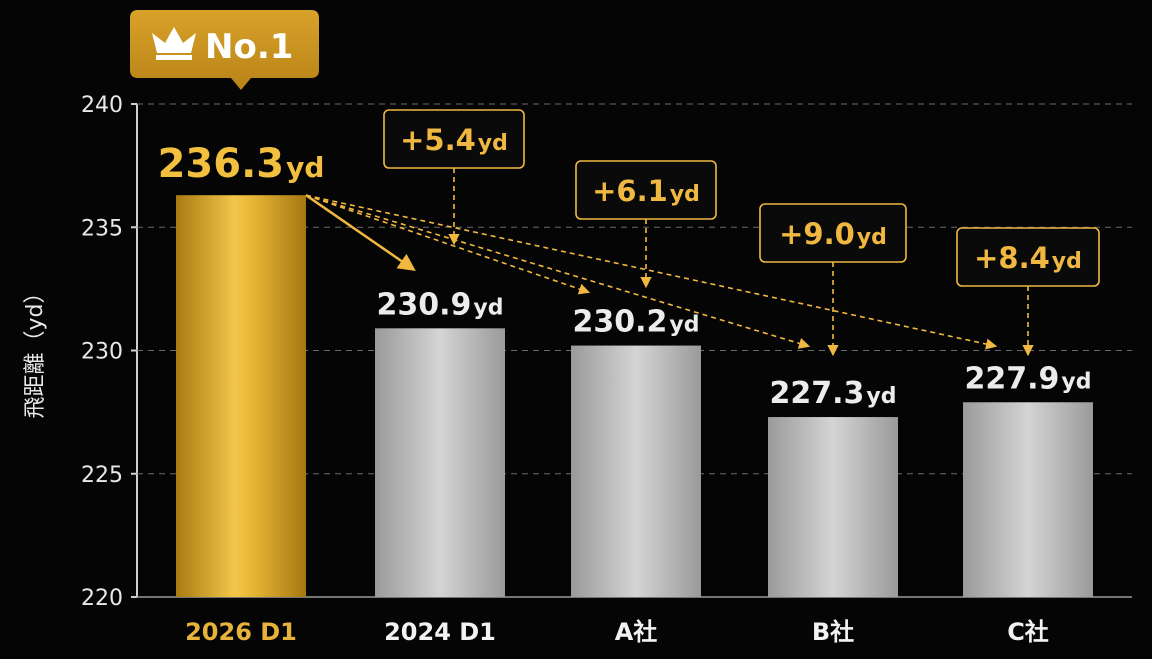 The image size is (1152, 659). I want to click on value-number: 236.3, so click(221, 164).